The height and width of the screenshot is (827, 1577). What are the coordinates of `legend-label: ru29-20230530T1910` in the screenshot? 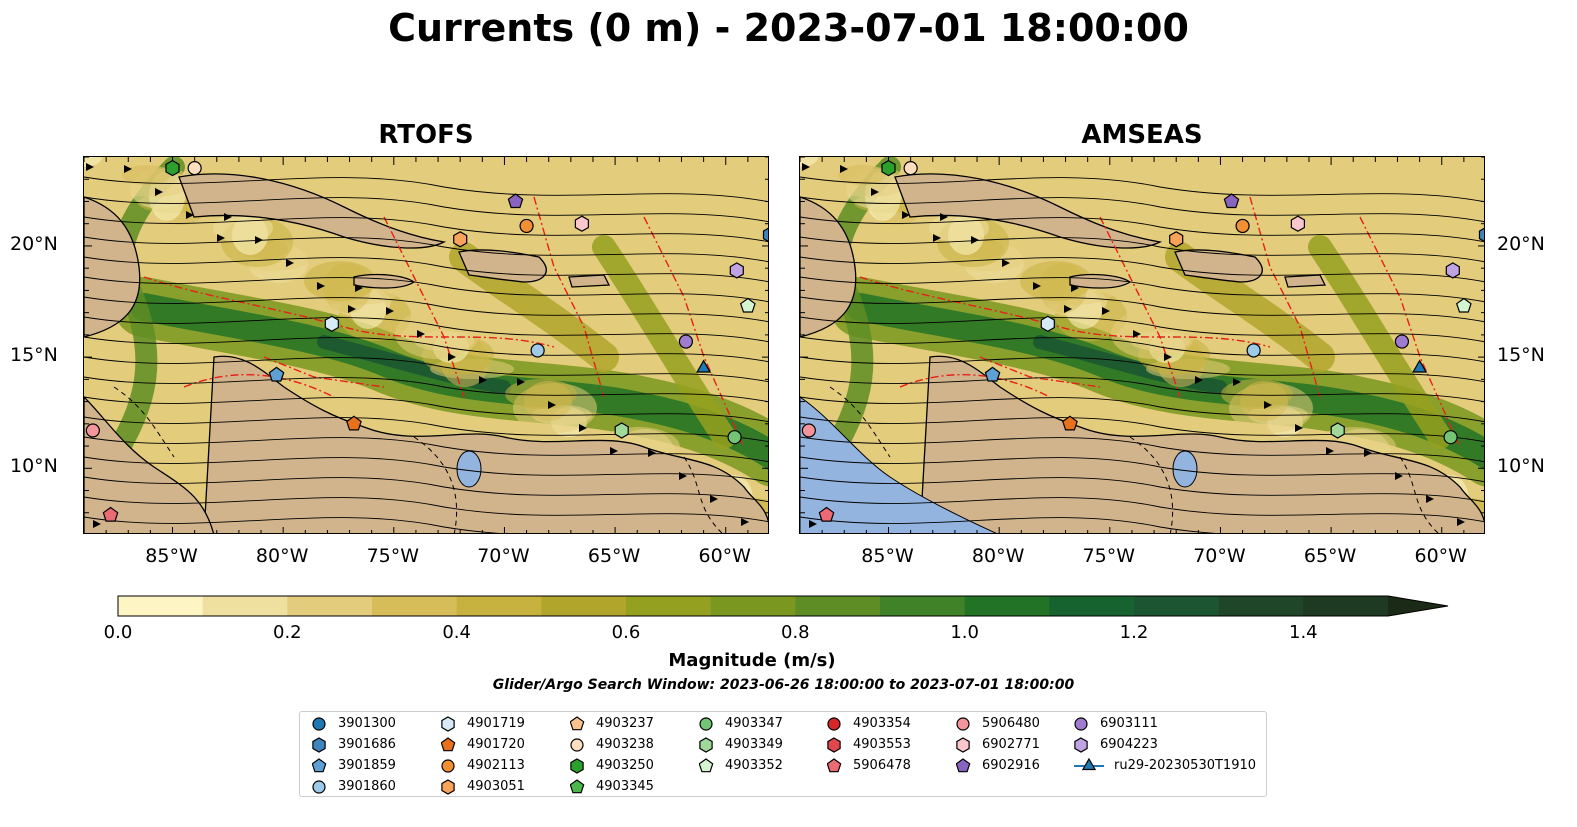 It's located at (1185, 765).